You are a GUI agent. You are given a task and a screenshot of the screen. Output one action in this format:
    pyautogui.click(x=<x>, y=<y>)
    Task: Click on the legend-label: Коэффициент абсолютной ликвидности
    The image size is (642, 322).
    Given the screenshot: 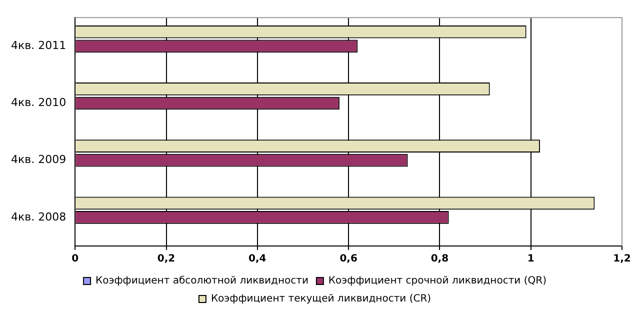 What is the action you would take?
    pyautogui.click(x=202, y=281)
    